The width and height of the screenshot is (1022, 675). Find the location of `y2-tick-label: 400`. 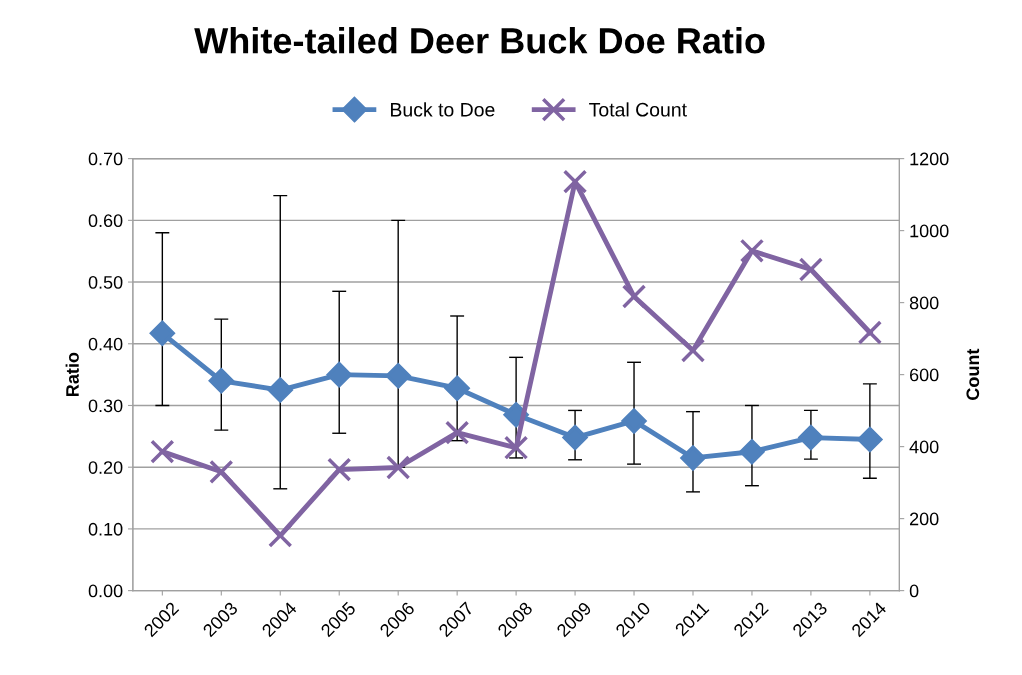

y2-tick-label: 400 is located at coordinates (924, 447).